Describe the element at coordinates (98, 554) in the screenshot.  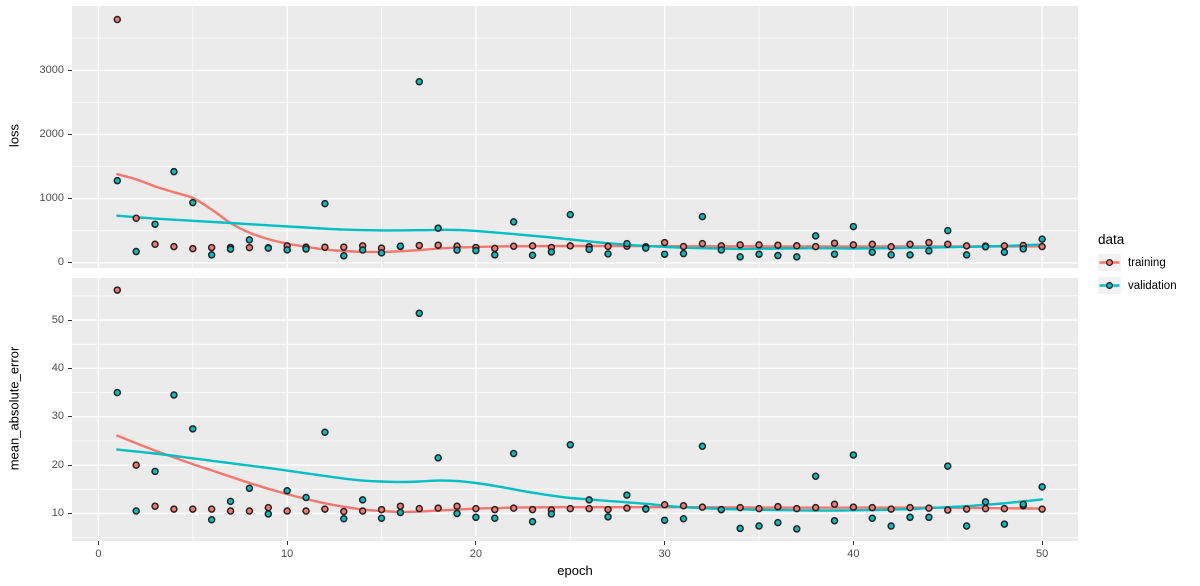
I see `x-tick-label: 0` at that location.